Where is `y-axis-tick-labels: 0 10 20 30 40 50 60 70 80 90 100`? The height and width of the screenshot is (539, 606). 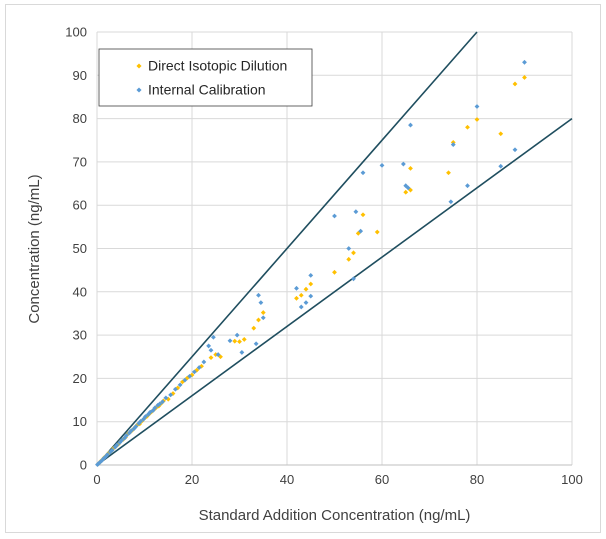
y-axis-tick-labels: 0 10 20 30 40 50 60 70 80 90 100 is located at coordinates (76, 249).